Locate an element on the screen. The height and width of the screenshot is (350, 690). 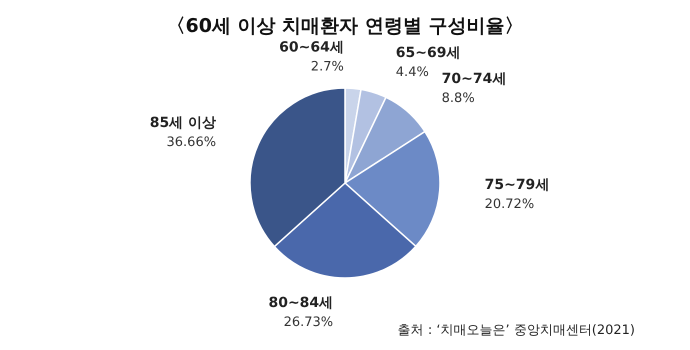
slice-label: 65~69세 is located at coordinates (428, 53).